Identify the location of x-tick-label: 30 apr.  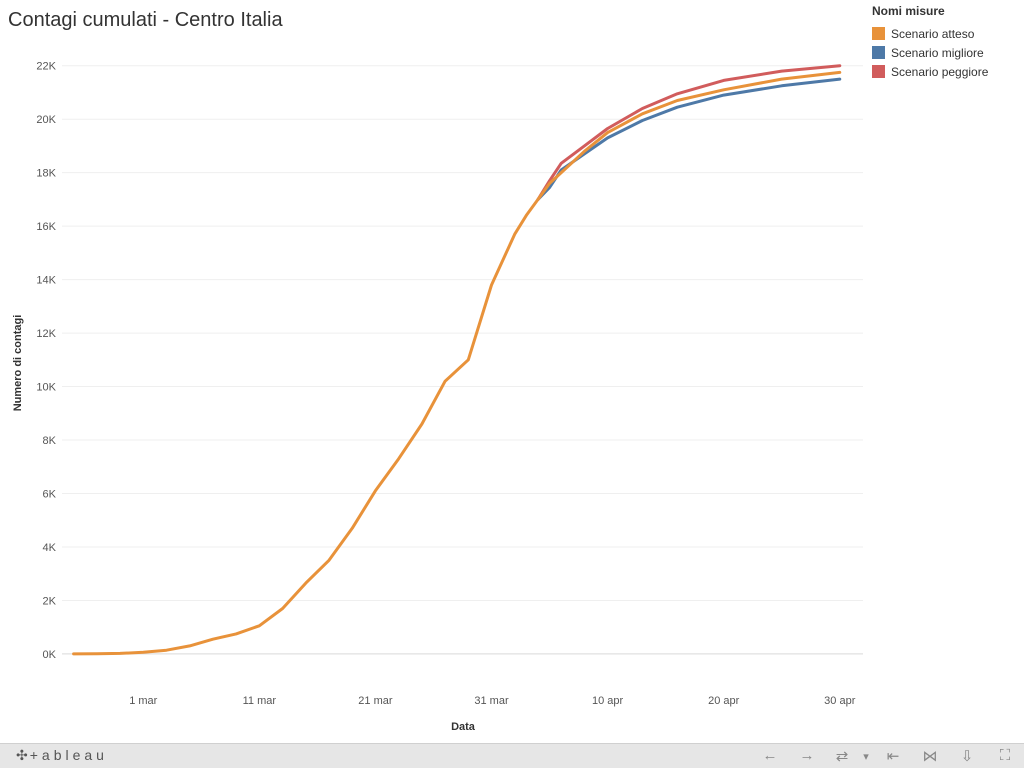
(840, 701).